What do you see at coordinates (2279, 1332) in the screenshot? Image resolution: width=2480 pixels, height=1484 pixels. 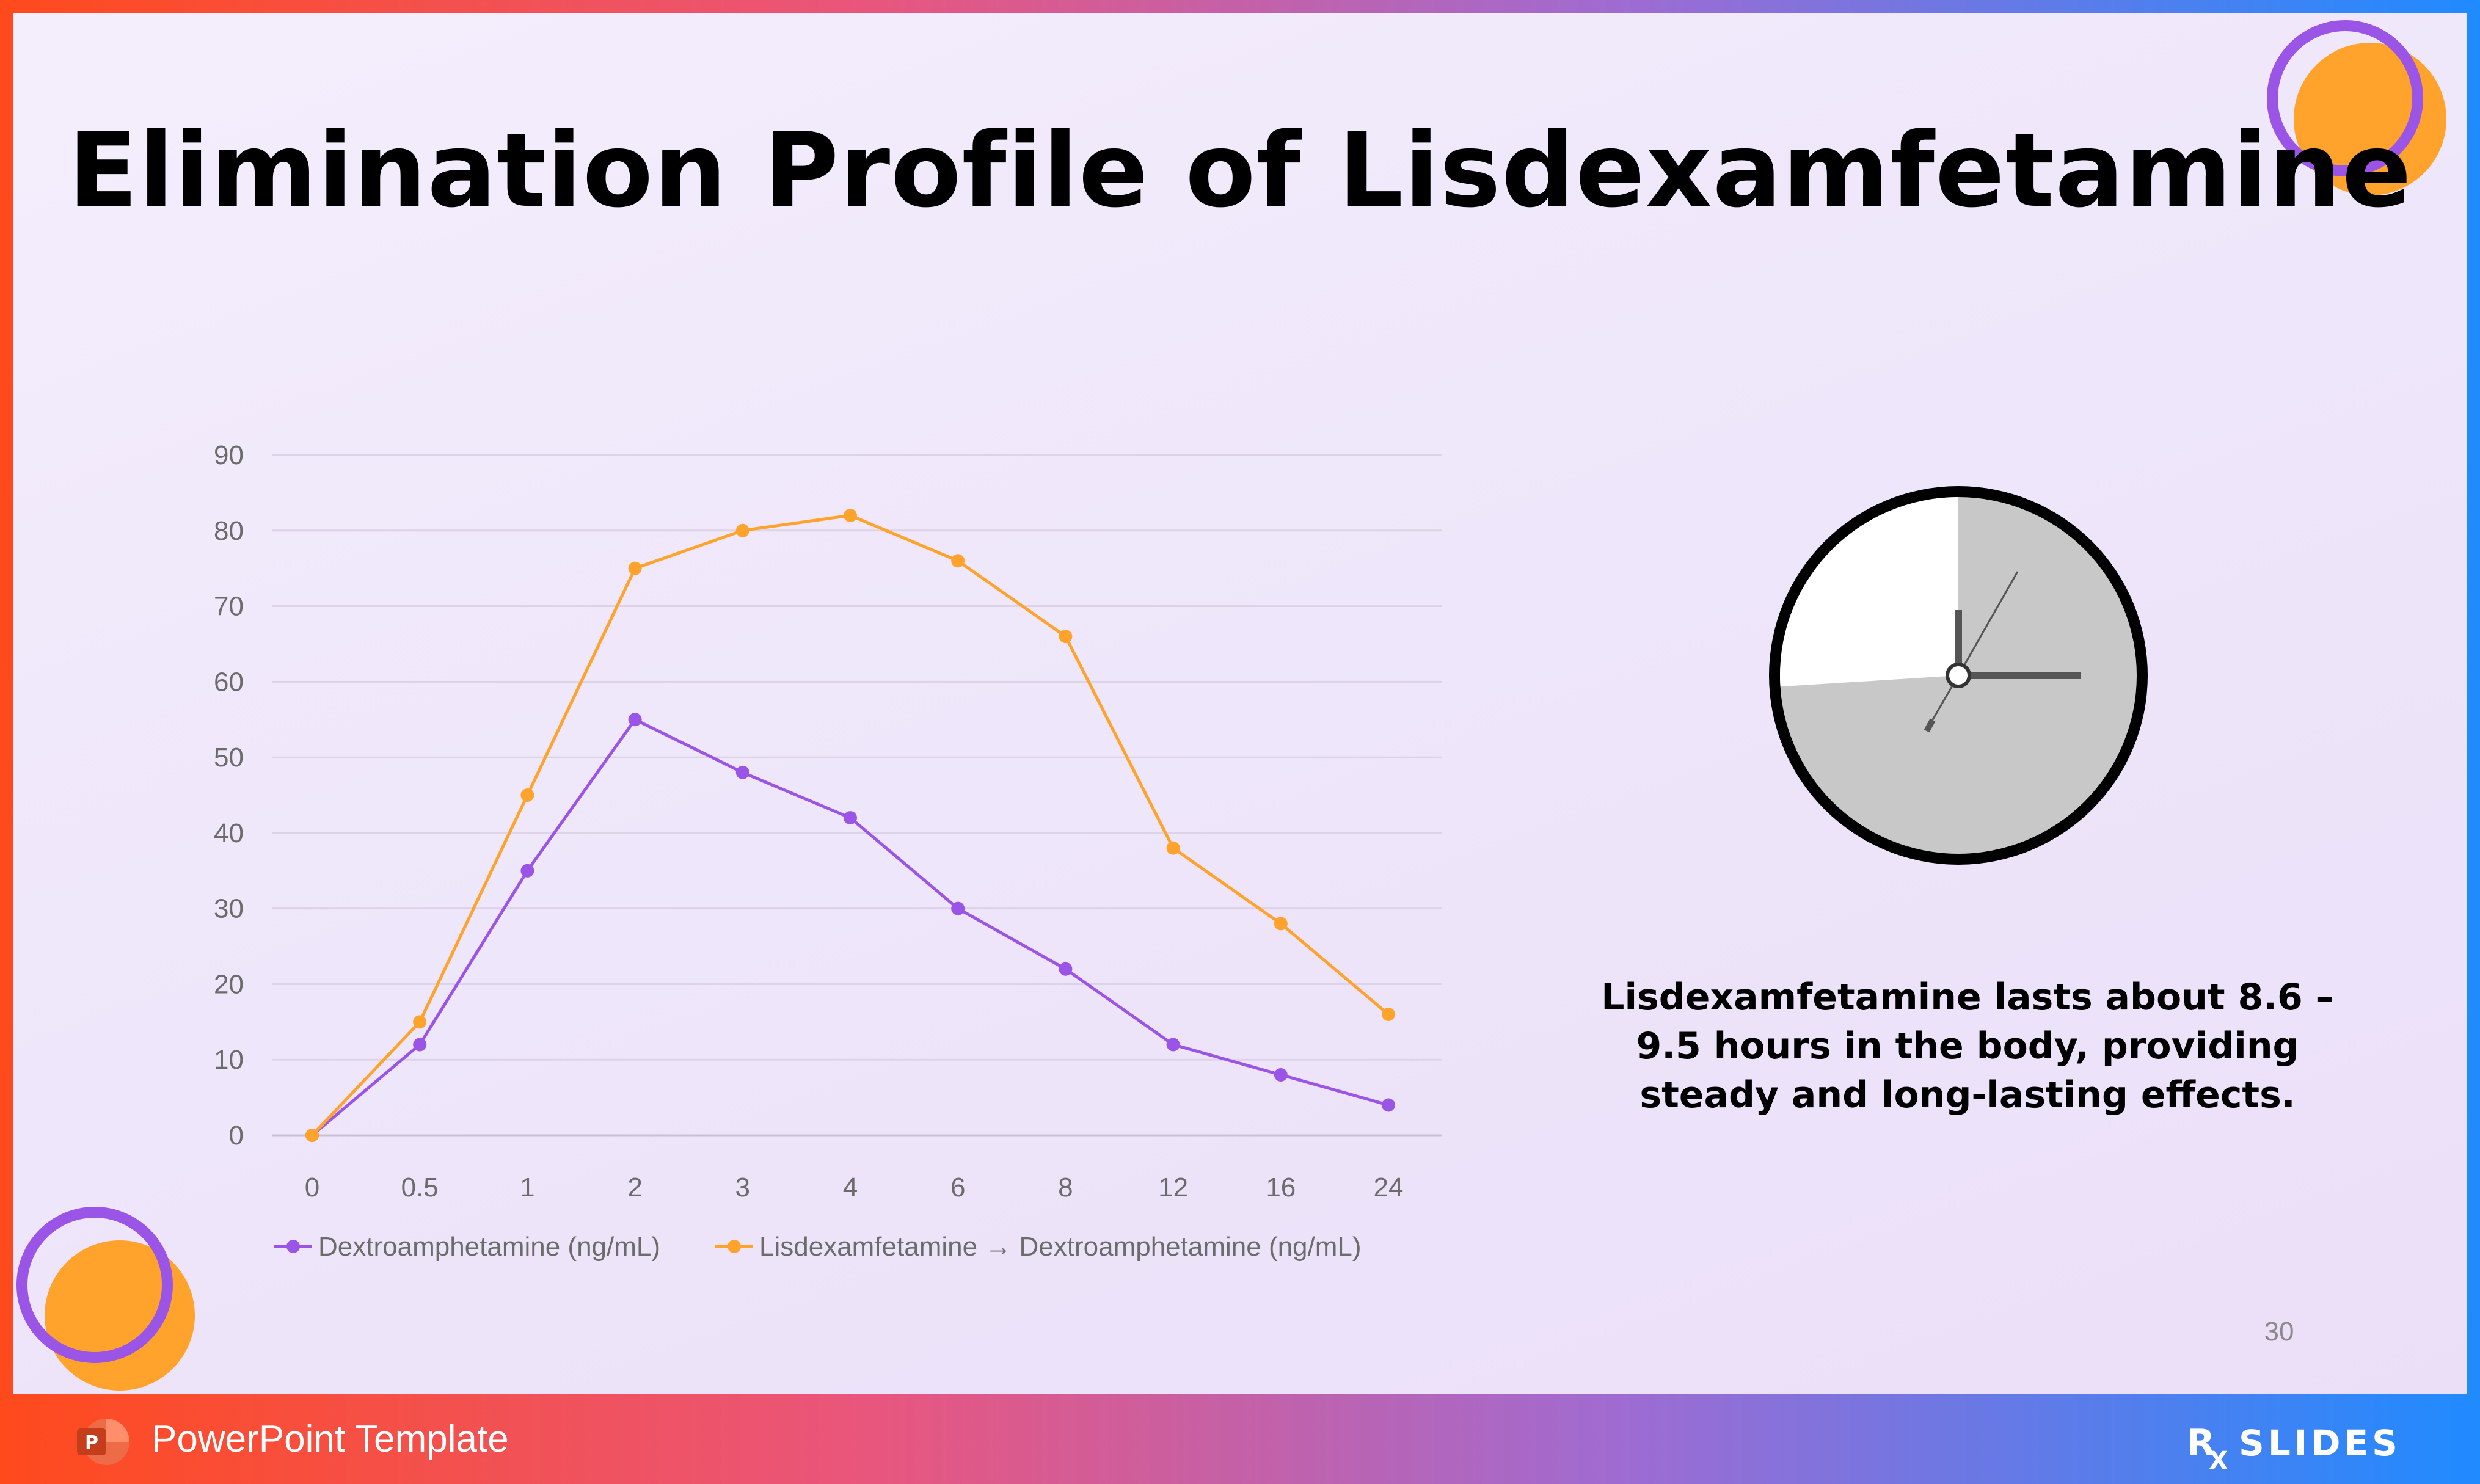 I see `page-number: 30` at bounding box center [2279, 1332].